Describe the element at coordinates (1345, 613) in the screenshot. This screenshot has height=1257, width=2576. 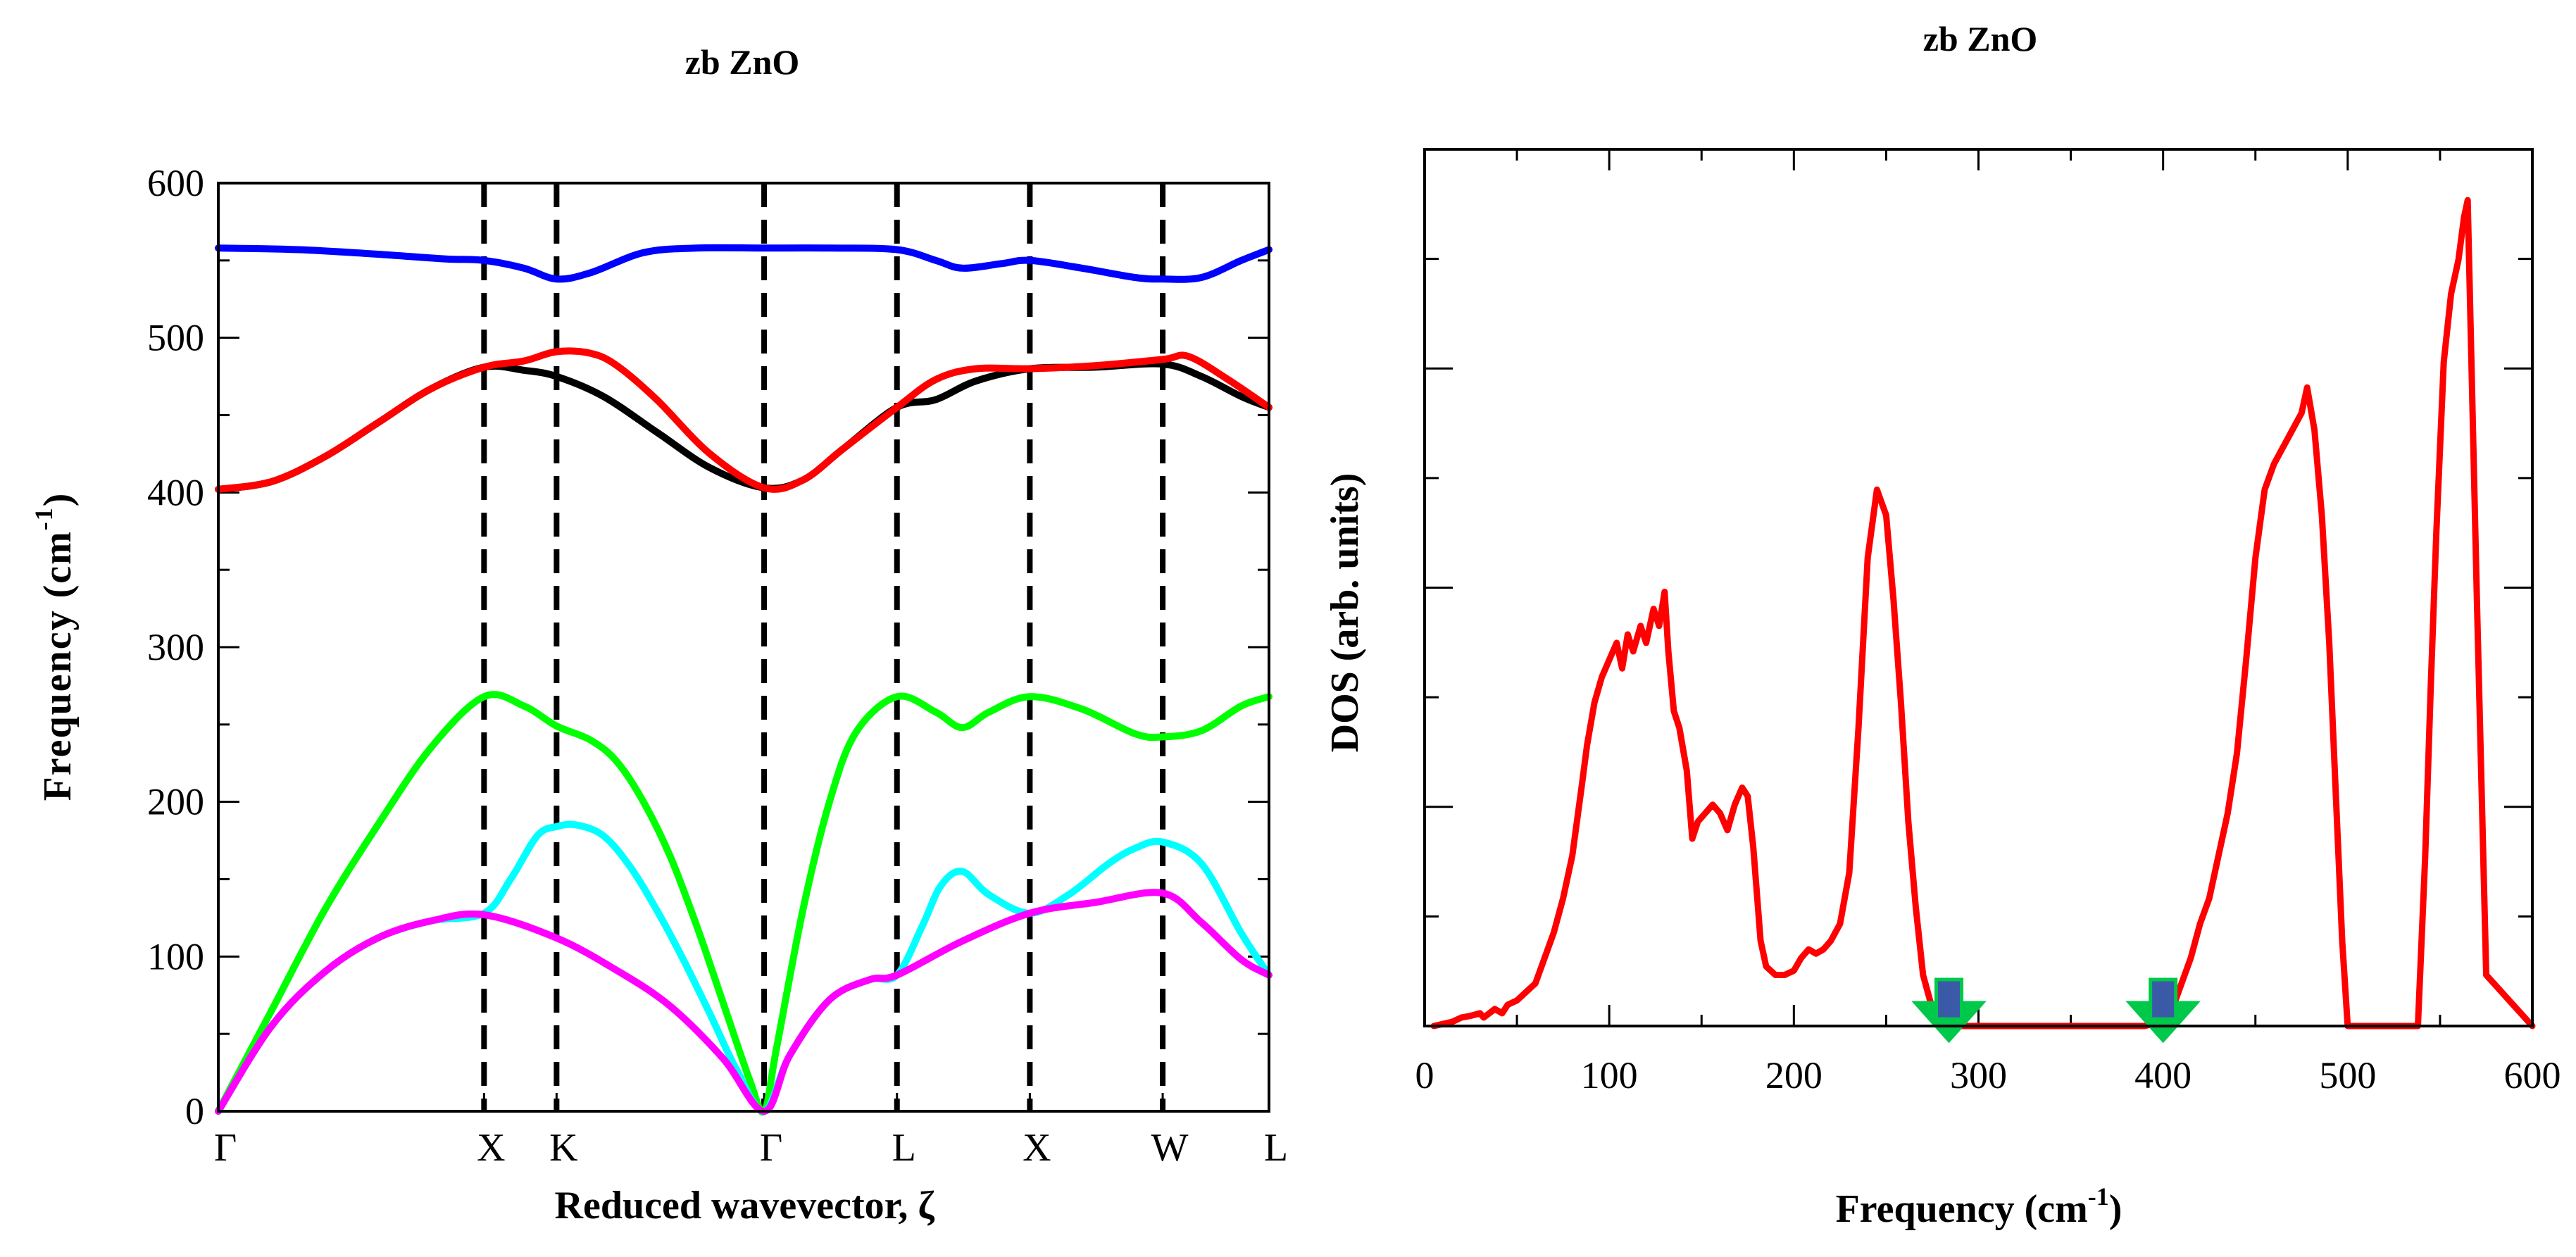
I see `right-y-axis-label: DOS (arb. units)` at that location.